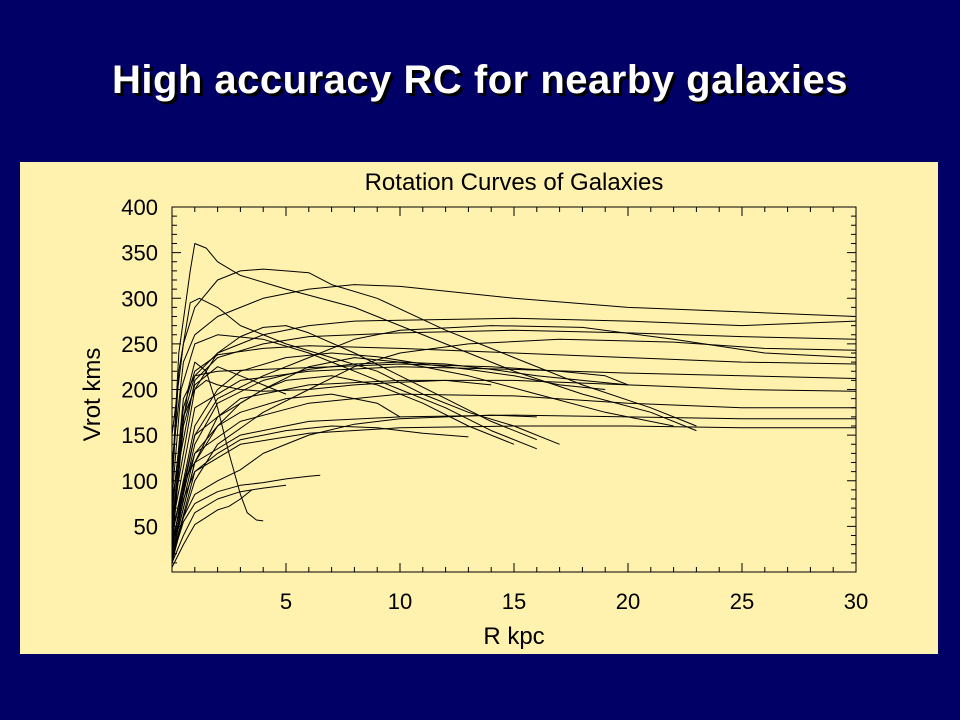 The image size is (960, 720). What do you see at coordinates (139, 344) in the screenshot?
I see `y-tick-label: 250` at bounding box center [139, 344].